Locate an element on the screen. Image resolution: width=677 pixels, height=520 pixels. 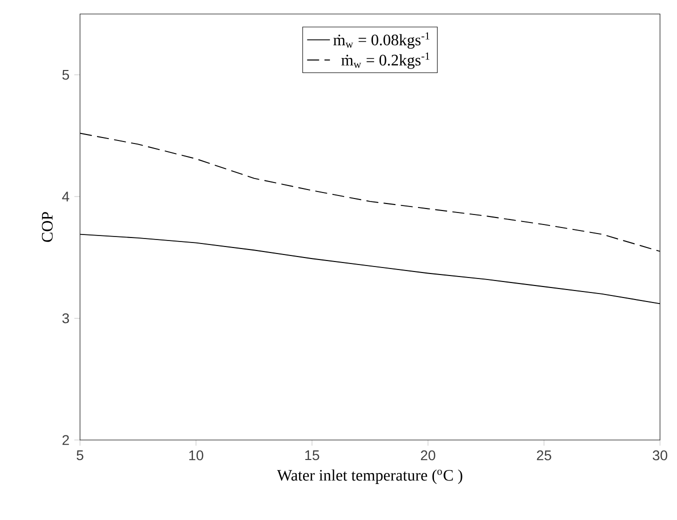
legend-label: ṁ$_{w}$ = 0.2kgs$^{-1}$ is located at coordinates (385, 60).